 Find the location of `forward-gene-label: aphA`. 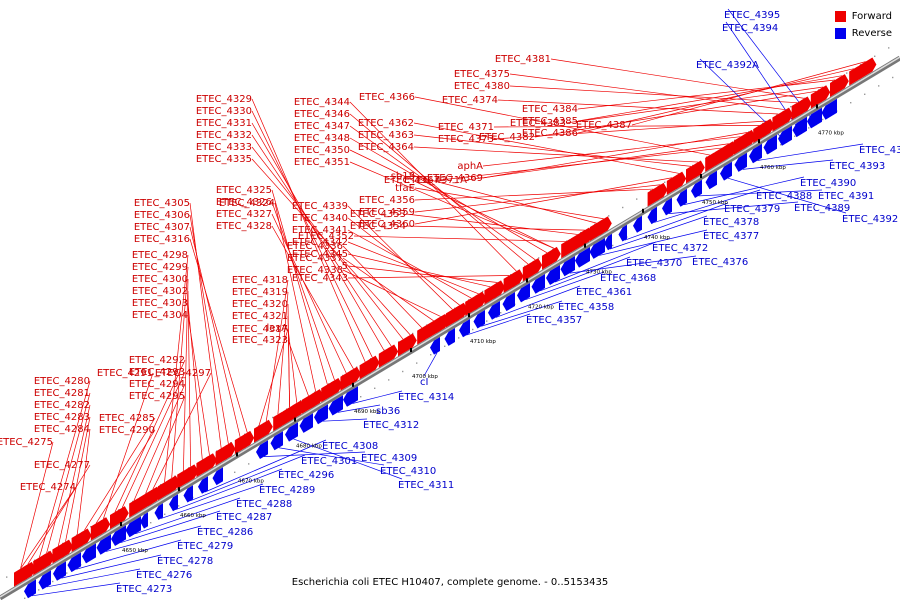

forward-gene-label: aphA is located at coordinates (470, 166).